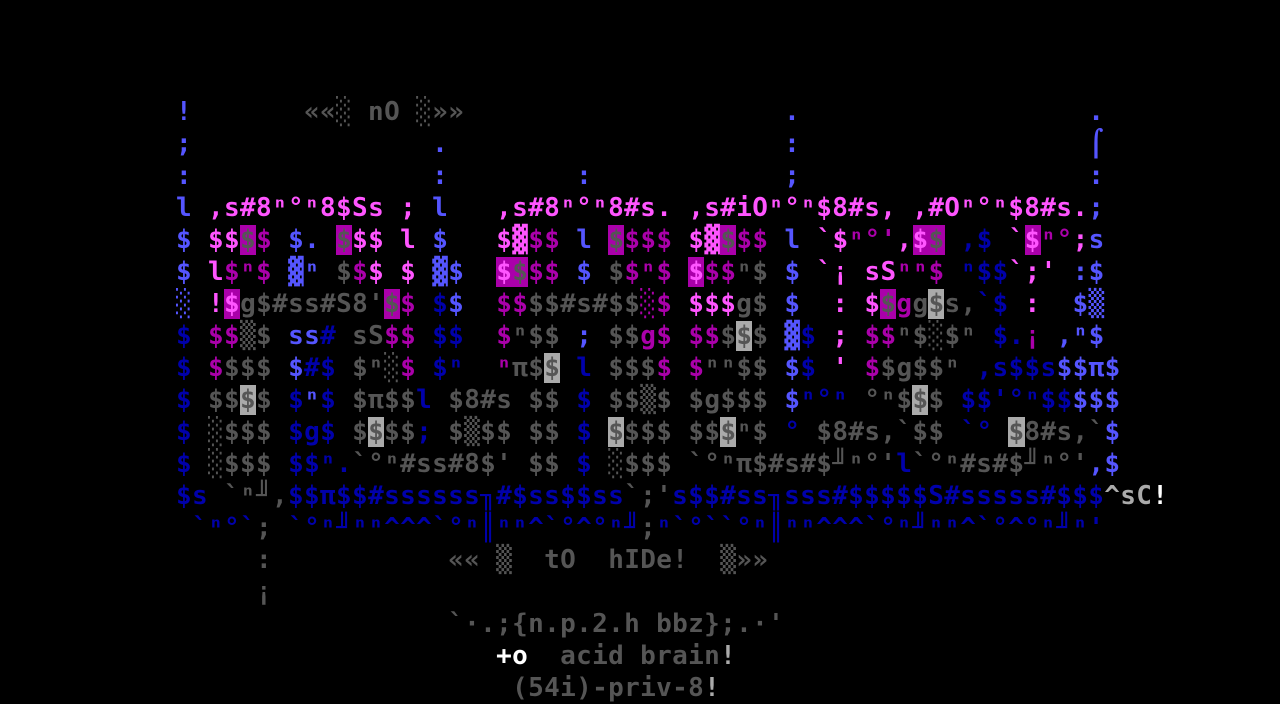 The width and height of the screenshot is (1280, 704). Describe the element at coordinates (1096, 240) in the screenshot. I see `art-glyphs: s` at that location.